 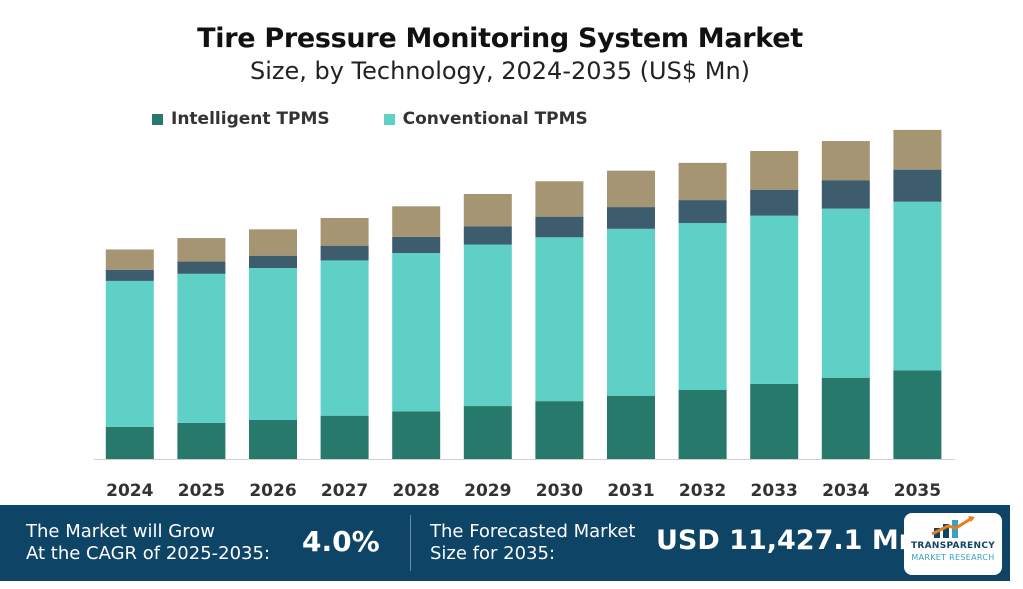 What do you see at coordinates (845, 194) in the screenshot?
I see `bar-segment-2034-s2` at bounding box center [845, 194].